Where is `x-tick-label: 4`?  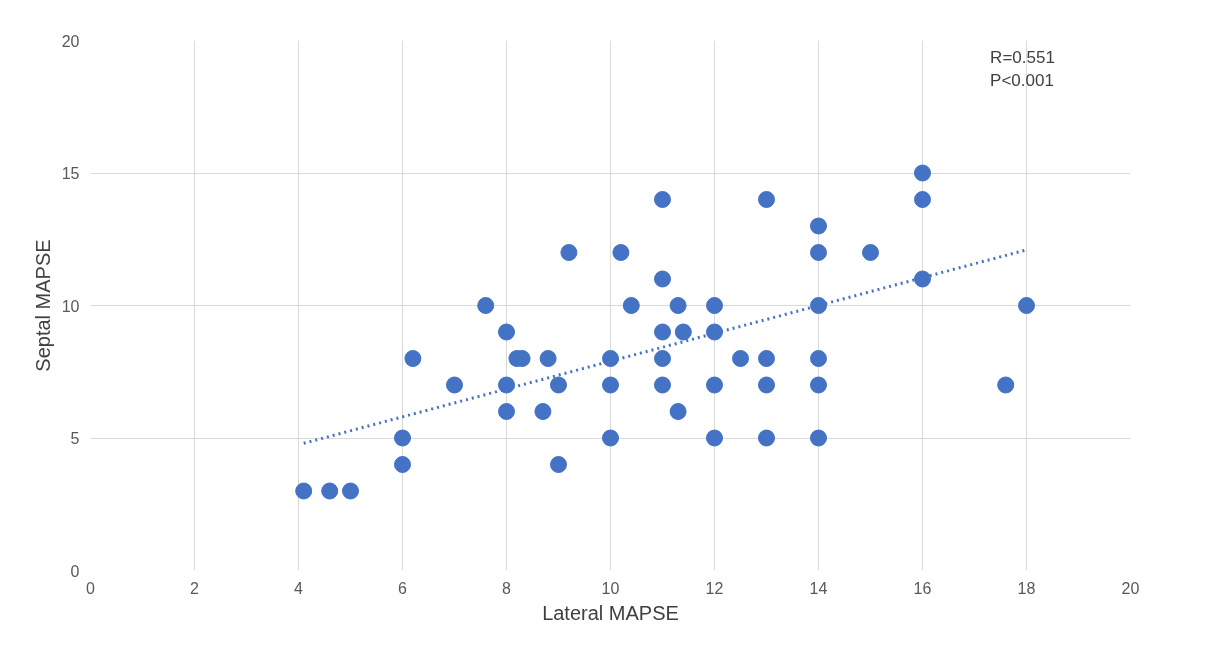 x-tick-label: 4 is located at coordinates (299, 588).